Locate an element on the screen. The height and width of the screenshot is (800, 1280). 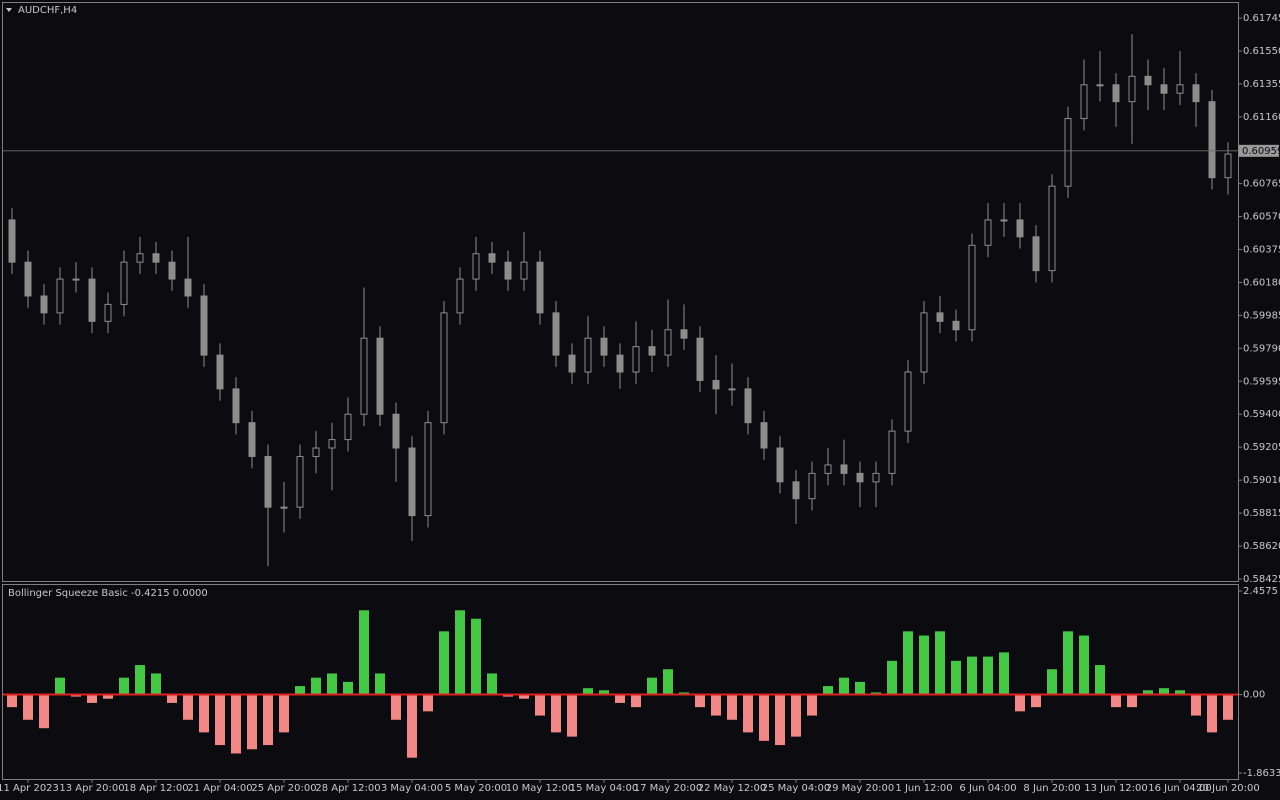
symbol-menu-icon is located at coordinates (9, 10).